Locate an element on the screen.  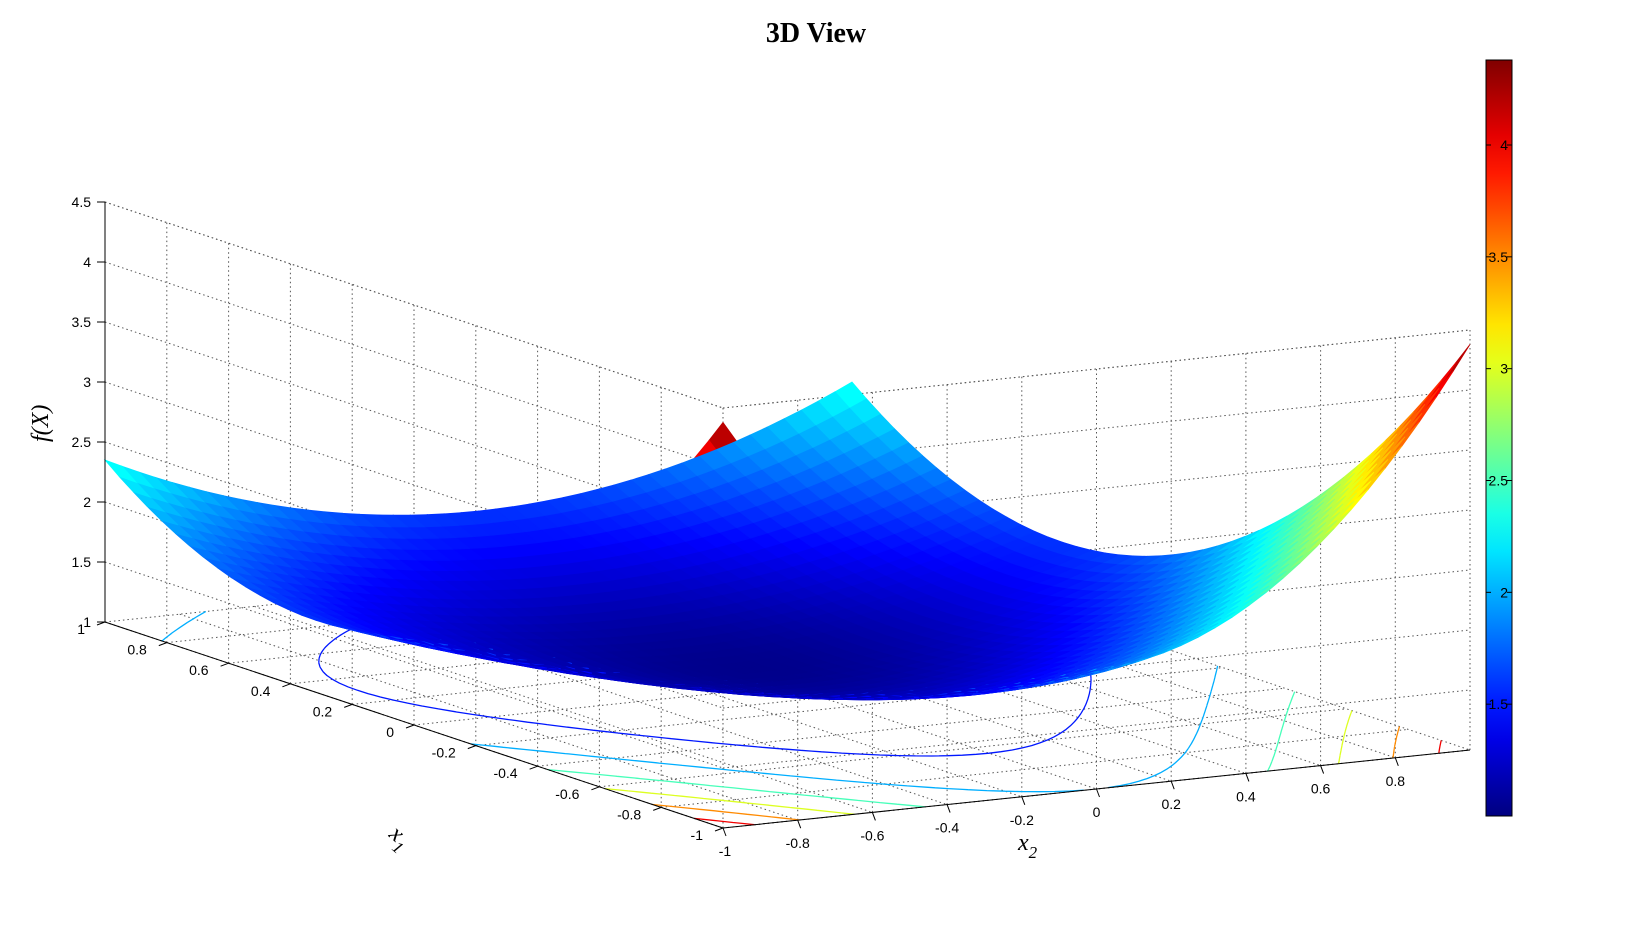
x1-tick-label: 0.2 is located at coordinates (323, 711).